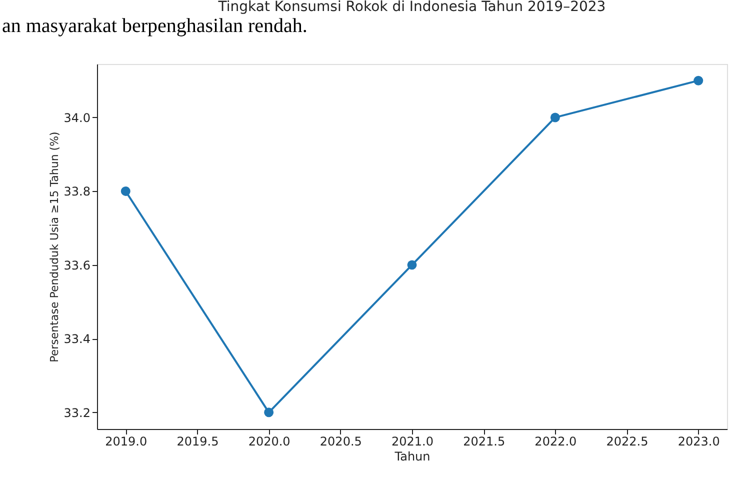  Describe the element at coordinates (77, 191) in the screenshot. I see `y-tick-label: 33.8` at that location.